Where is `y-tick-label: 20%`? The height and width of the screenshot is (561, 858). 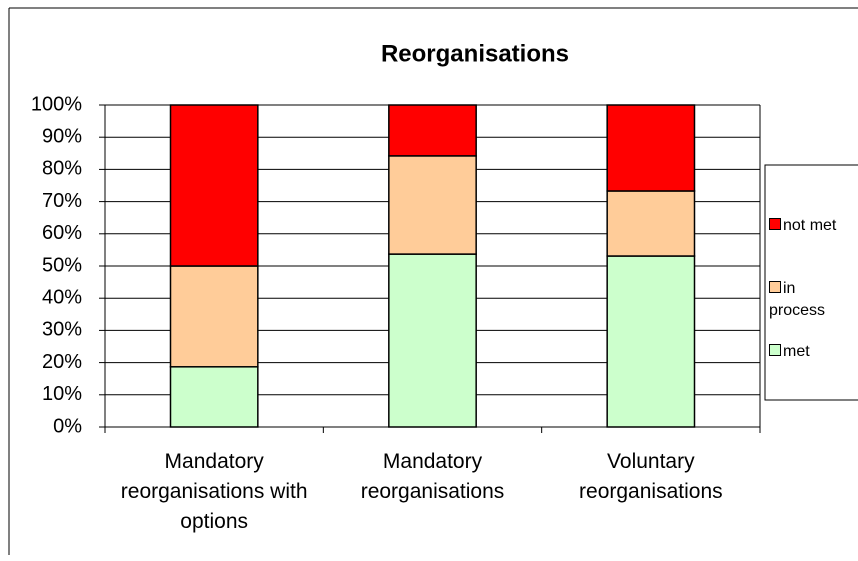 y-tick-label: 20% is located at coordinates (62, 362).